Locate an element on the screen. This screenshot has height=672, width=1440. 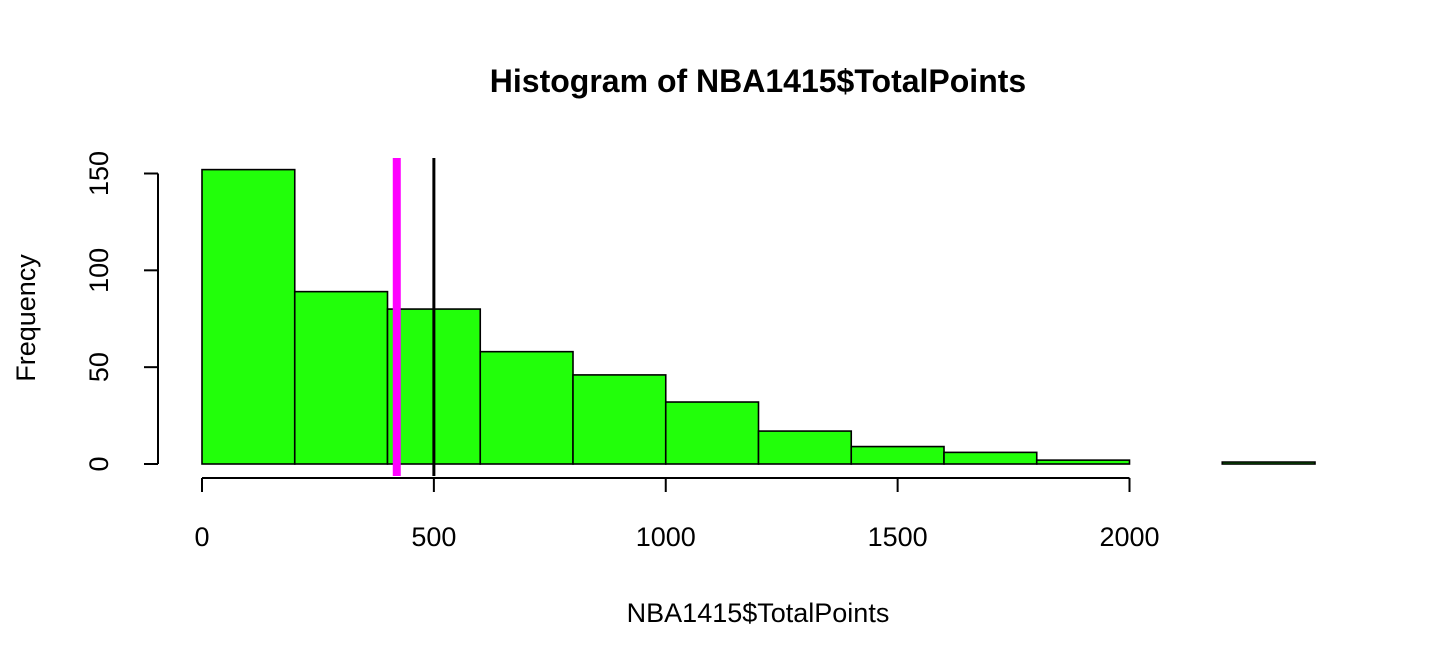
y-tick-label: 50 is located at coordinates (99, 367).